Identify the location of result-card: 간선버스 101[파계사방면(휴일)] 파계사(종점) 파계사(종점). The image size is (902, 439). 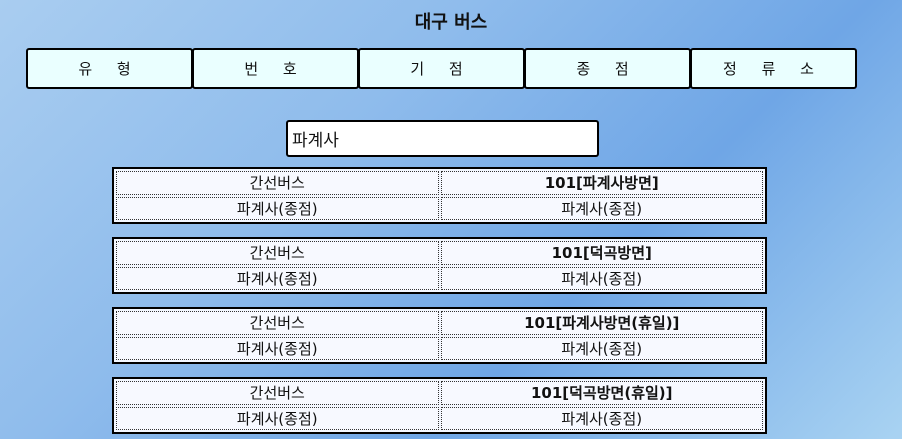
(439, 335).